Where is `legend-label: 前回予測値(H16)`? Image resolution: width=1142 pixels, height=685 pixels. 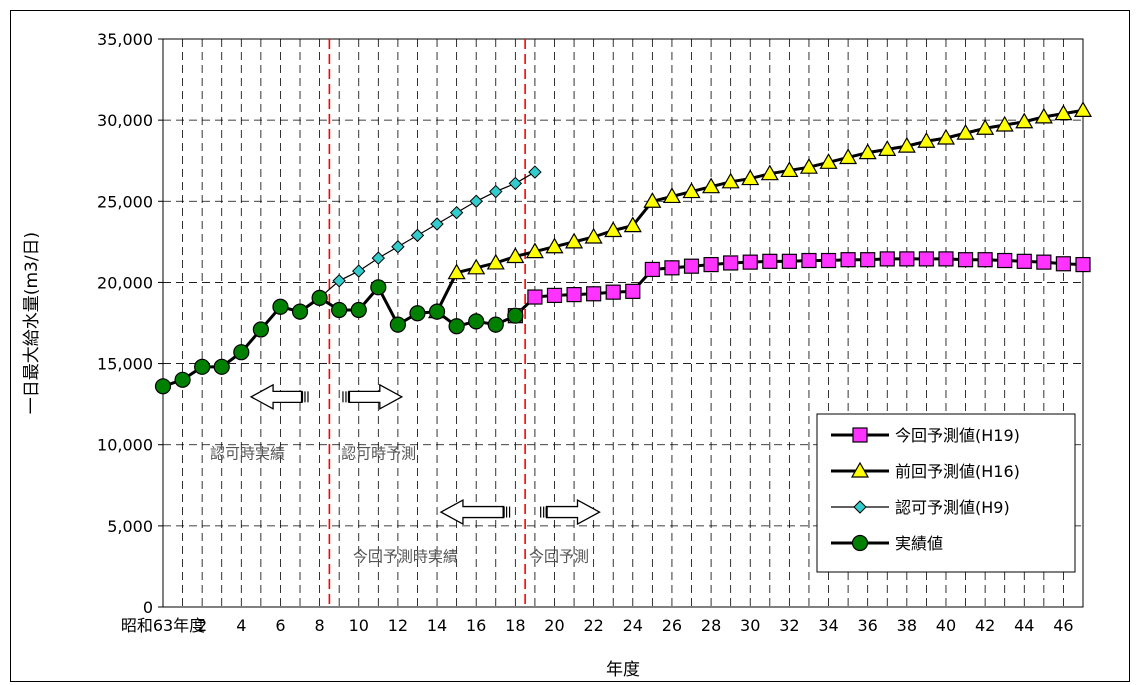 legend-label: 前回予測値(H16) is located at coordinates (957, 471).